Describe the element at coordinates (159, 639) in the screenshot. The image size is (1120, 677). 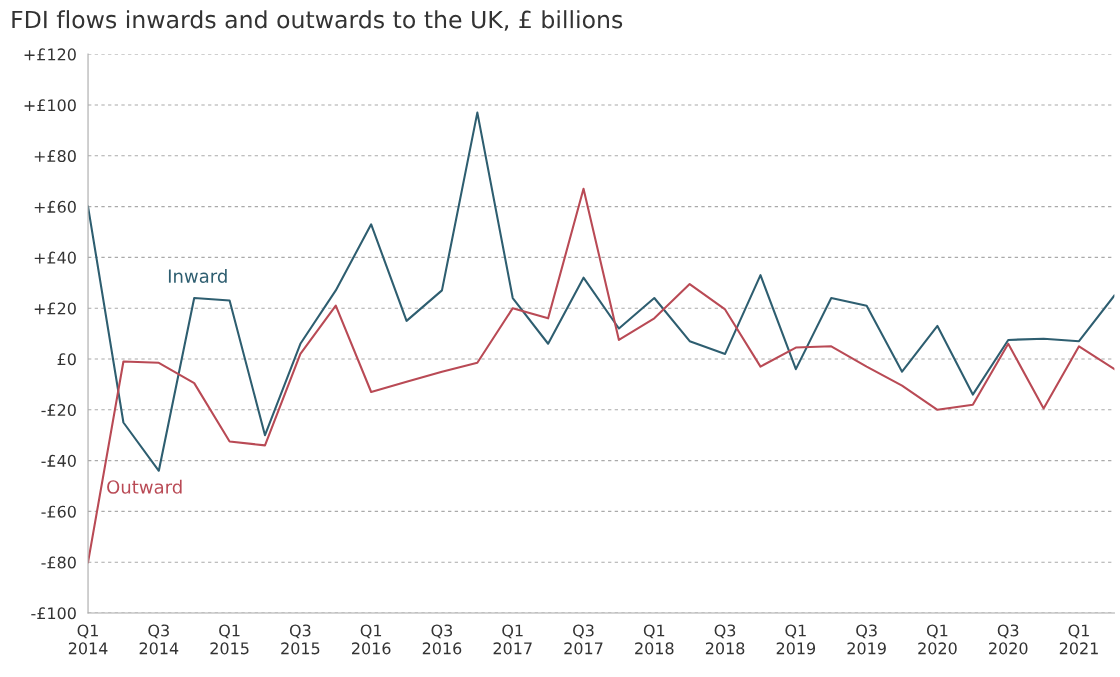
I see `x-tick-label: Q3 2014` at that location.